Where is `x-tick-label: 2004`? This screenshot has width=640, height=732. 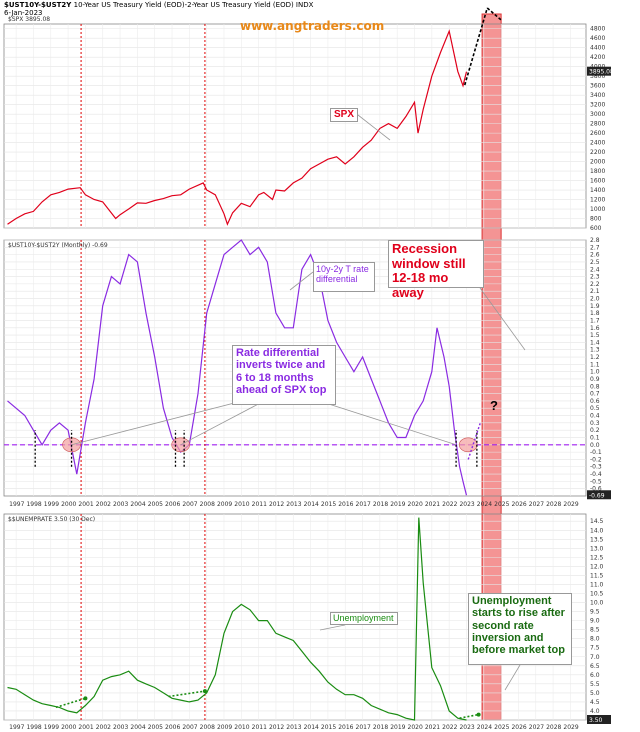 x-tick-label: 2004 is located at coordinates (137, 727).